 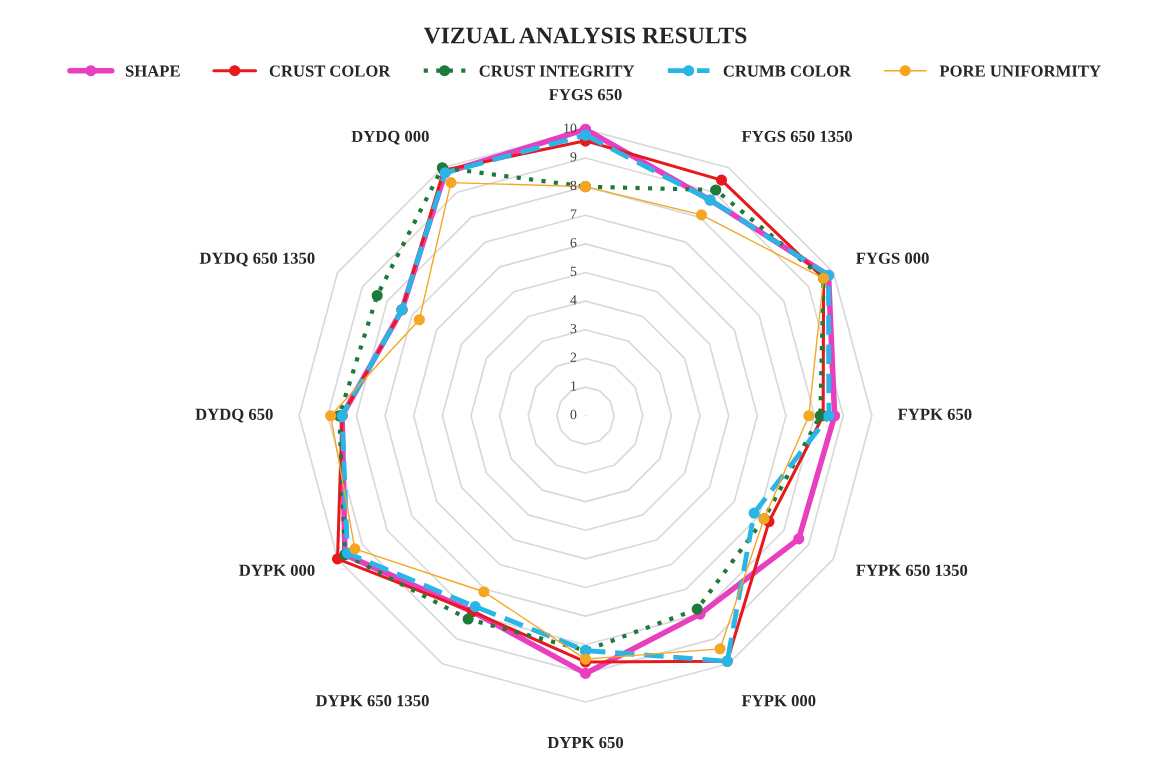 I want to click on spoke-label: DYDQ 650 1350, so click(x=257, y=259).